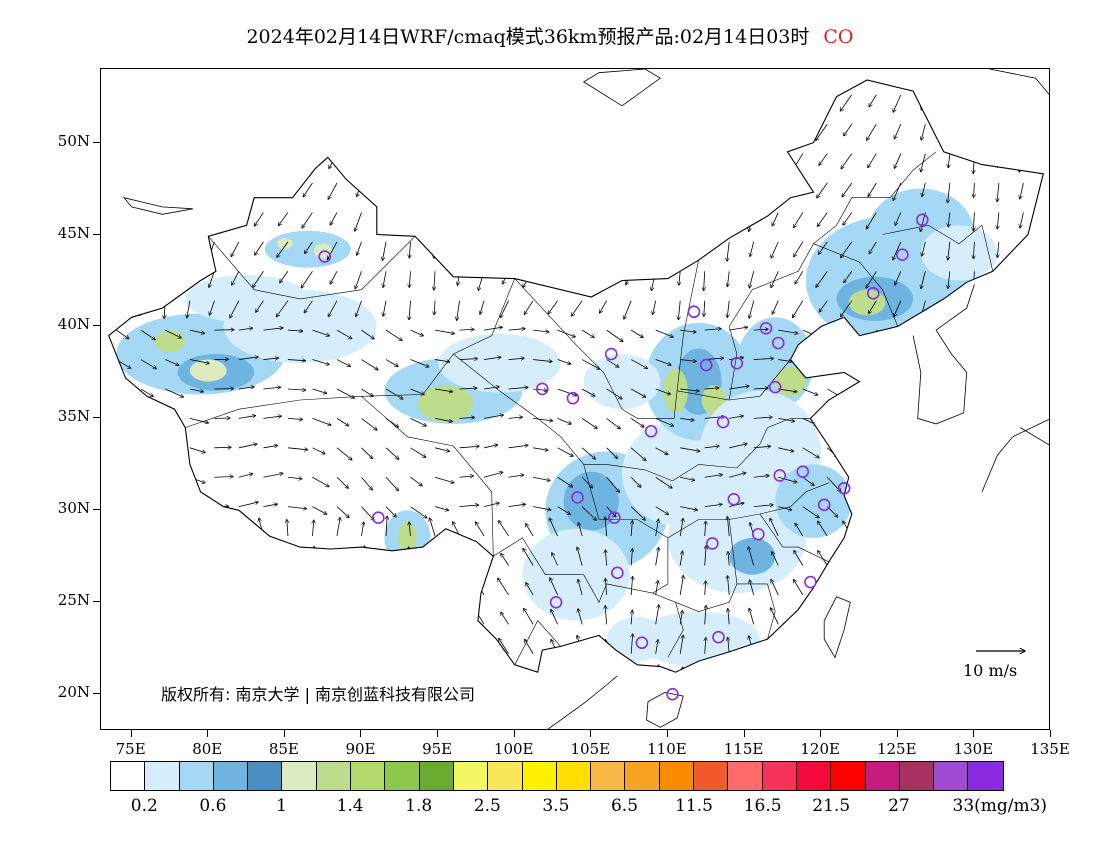  I want to click on concentration-patch, so click(300, 326).